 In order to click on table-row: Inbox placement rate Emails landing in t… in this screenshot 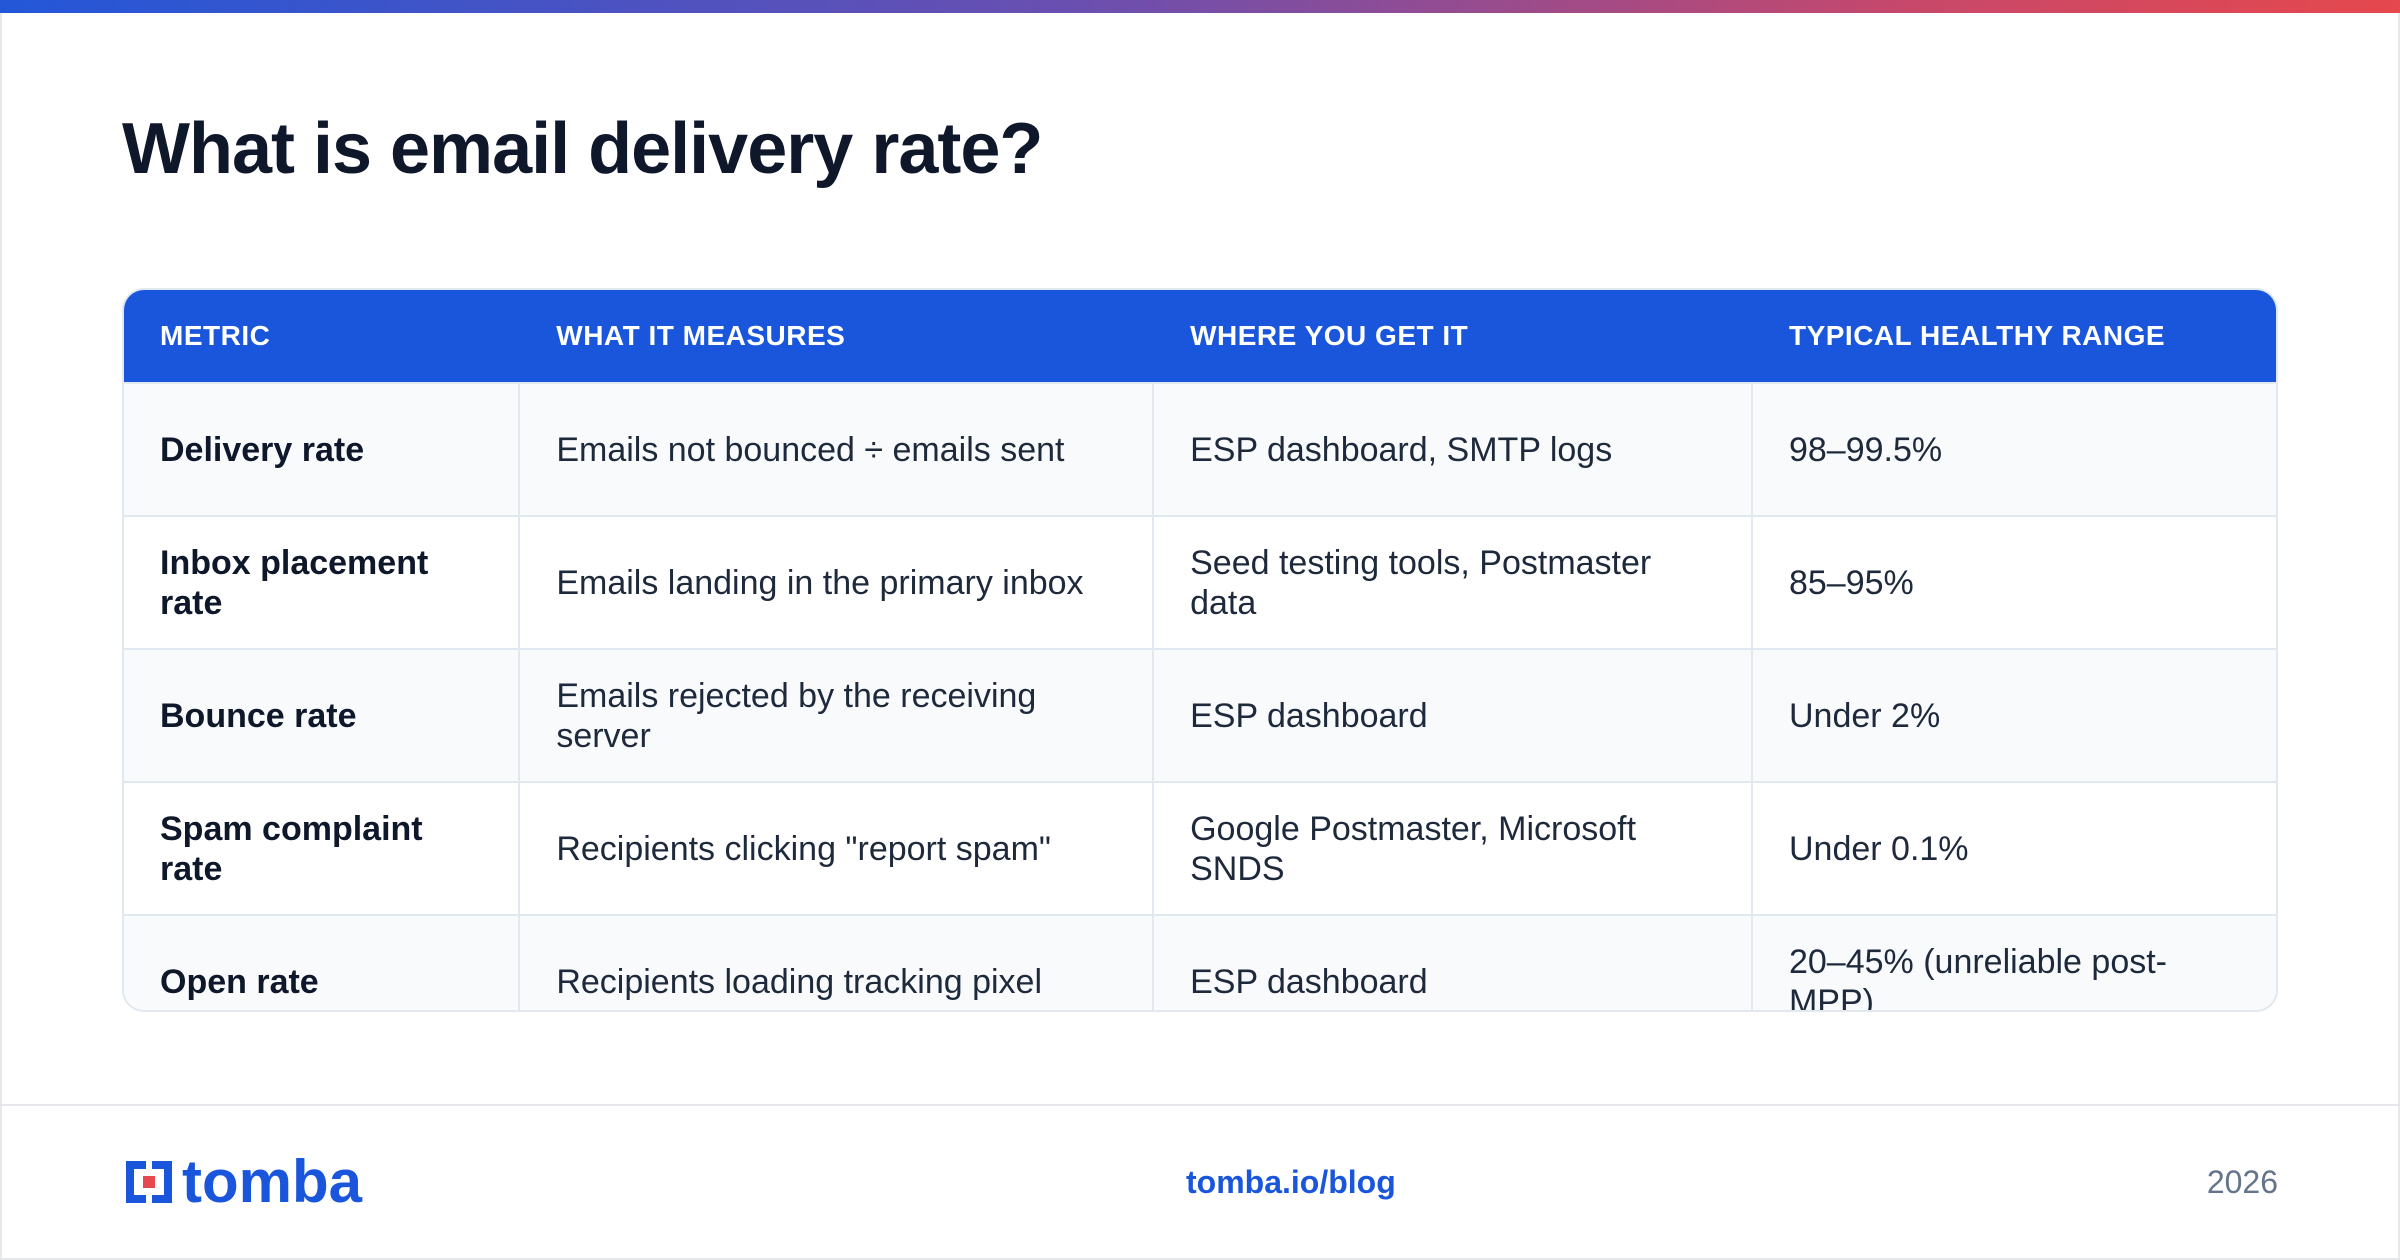, I will do `click(1200, 581)`.